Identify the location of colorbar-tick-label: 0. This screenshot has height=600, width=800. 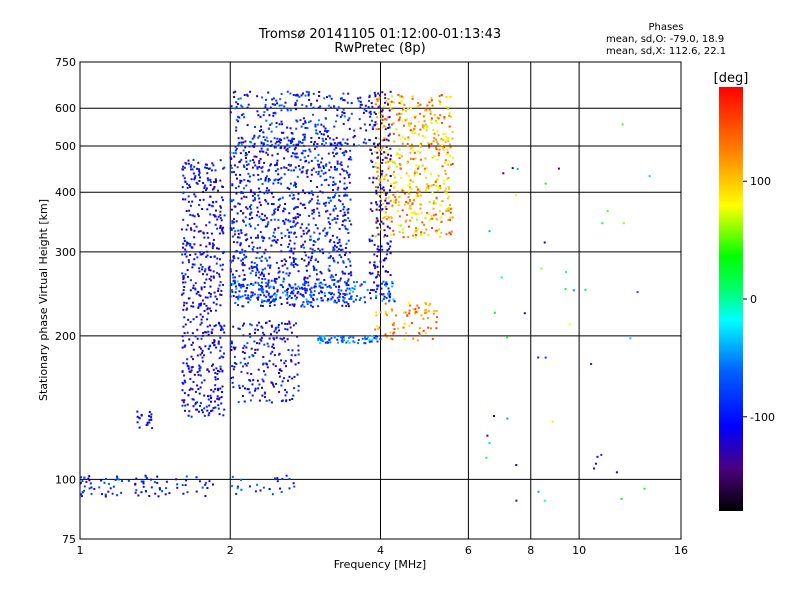
(753, 299).